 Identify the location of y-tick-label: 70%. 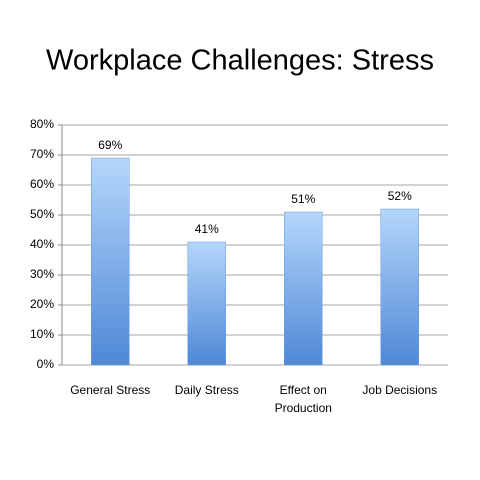
(42, 154).